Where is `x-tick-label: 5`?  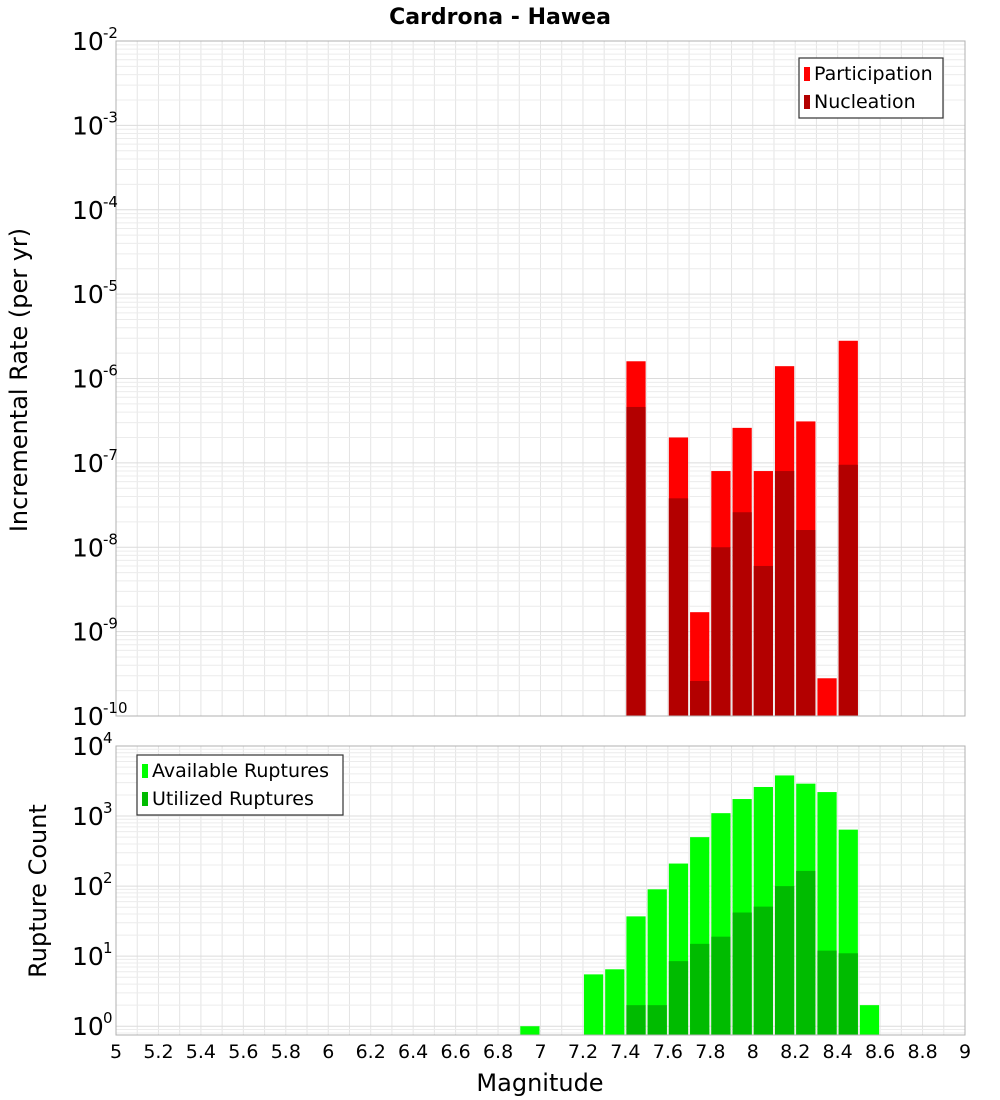 x-tick-label: 5 is located at coordinates (116, 1052).